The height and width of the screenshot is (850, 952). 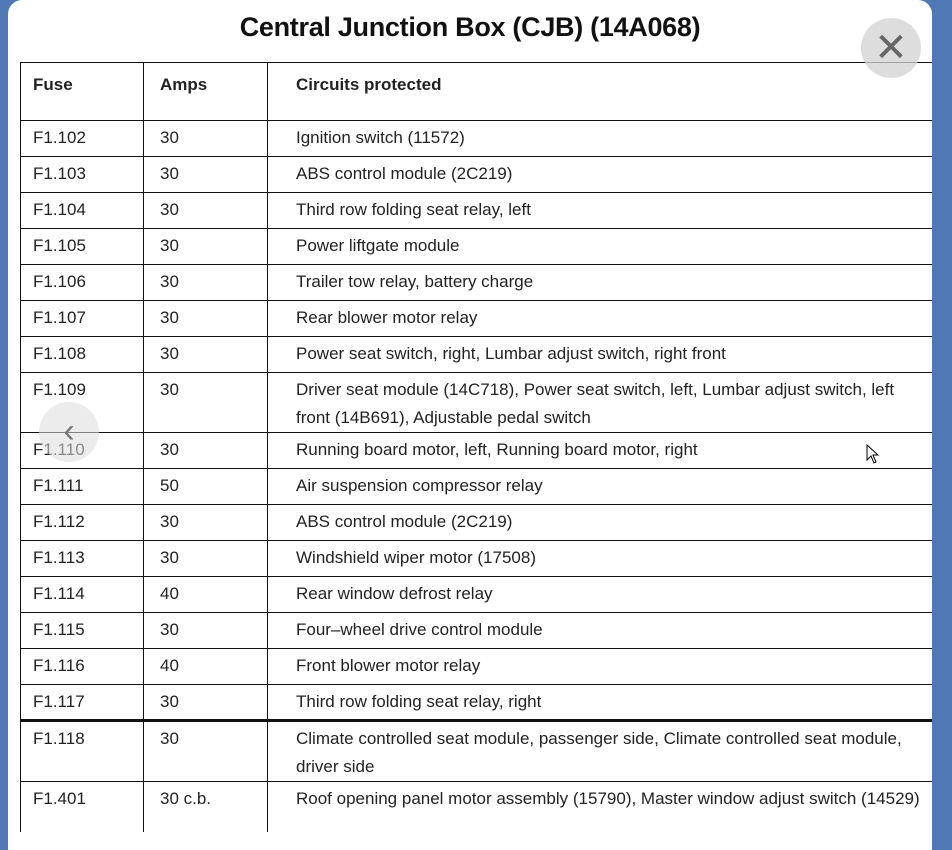 What do you see at coordinates (205, 811) in the screenshot?
I see `amps-cell: 30 c.b.` at bounding box center [205, 811].